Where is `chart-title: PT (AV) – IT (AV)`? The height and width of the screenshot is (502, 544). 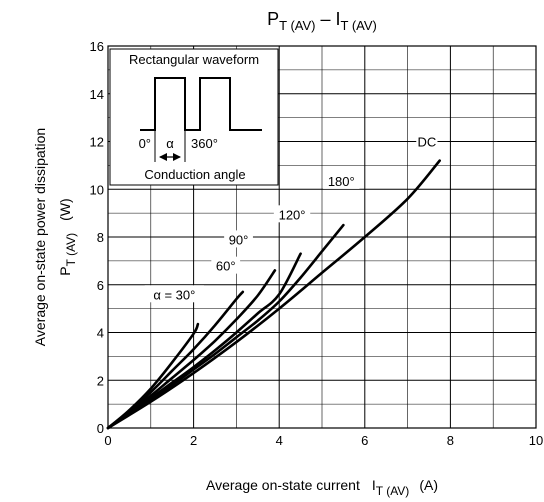 chart-title: PT (AV) – IT (AV) is located at coordinates (322, 21).